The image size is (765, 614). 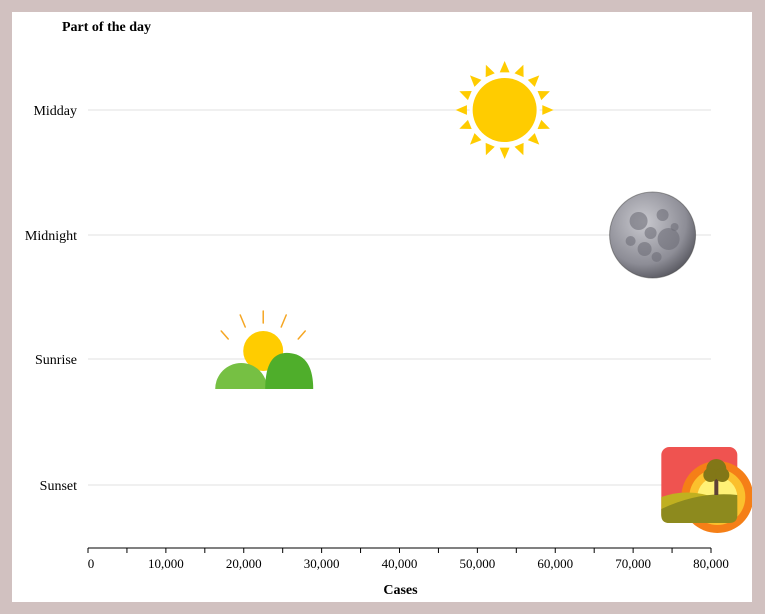 I want to click on sunrise-icon, so click(x=264, y=349).